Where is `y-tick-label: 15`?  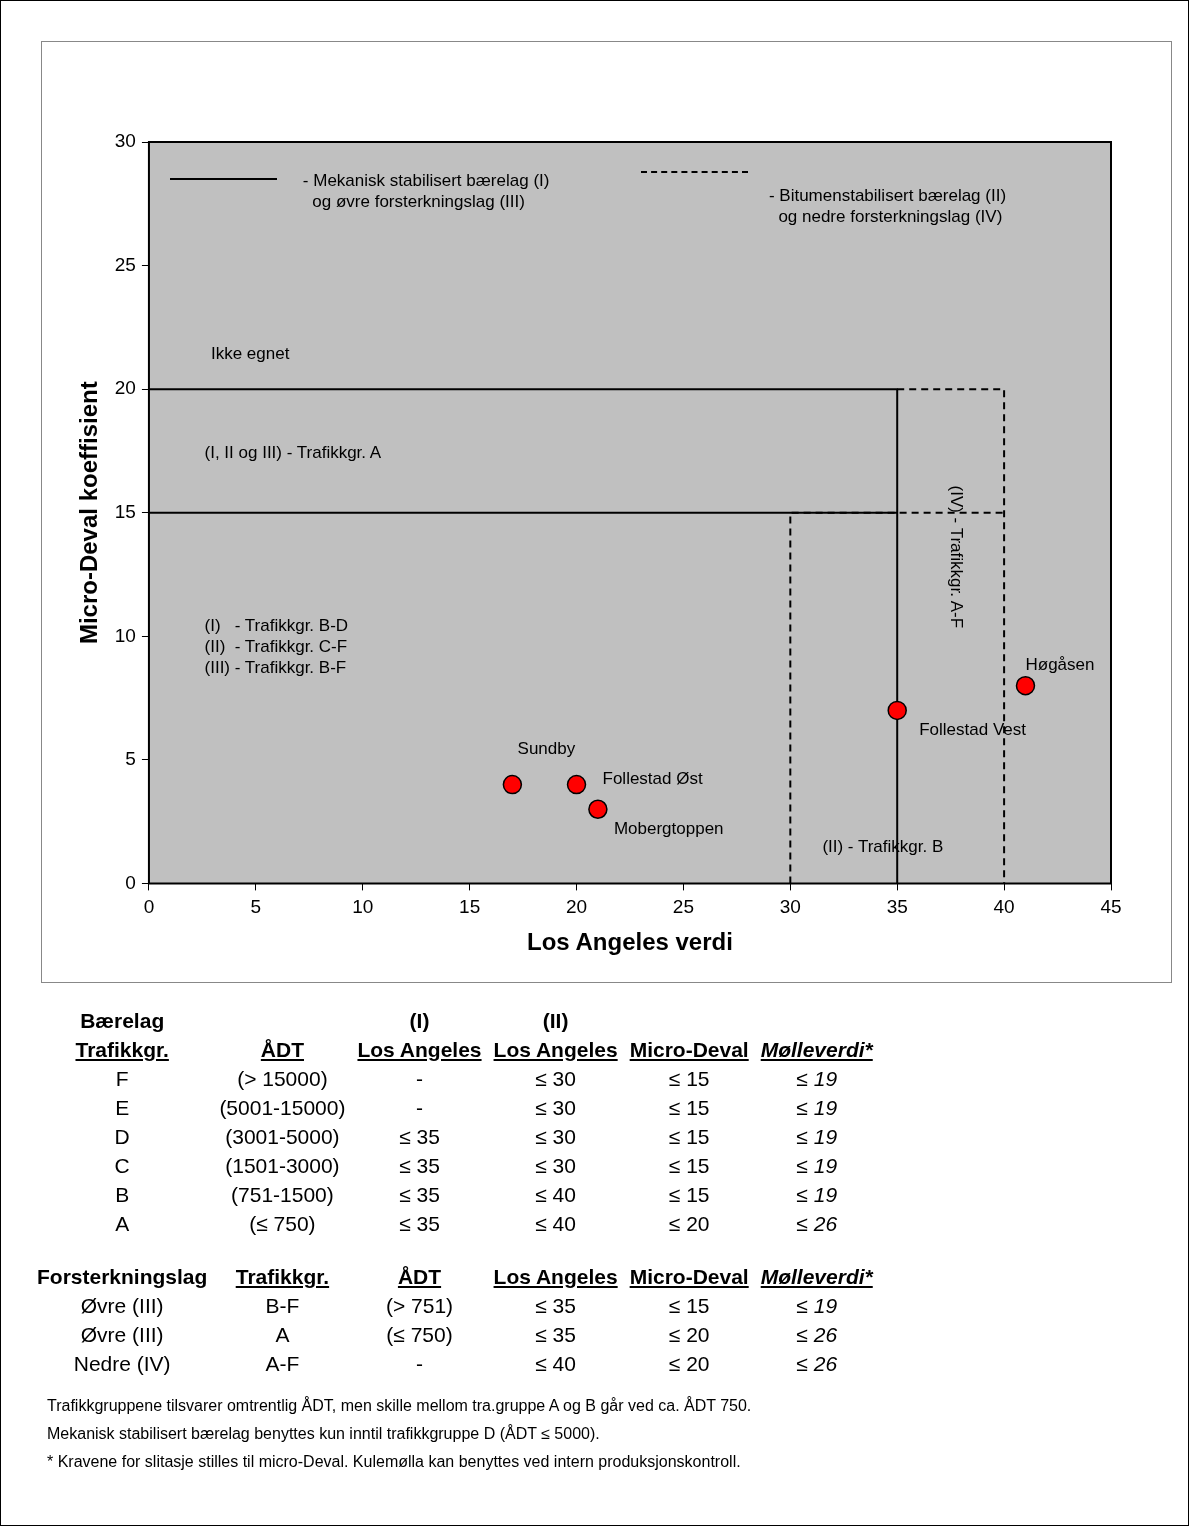 y-tick-label: 15 is located at coordinates (125, 511).